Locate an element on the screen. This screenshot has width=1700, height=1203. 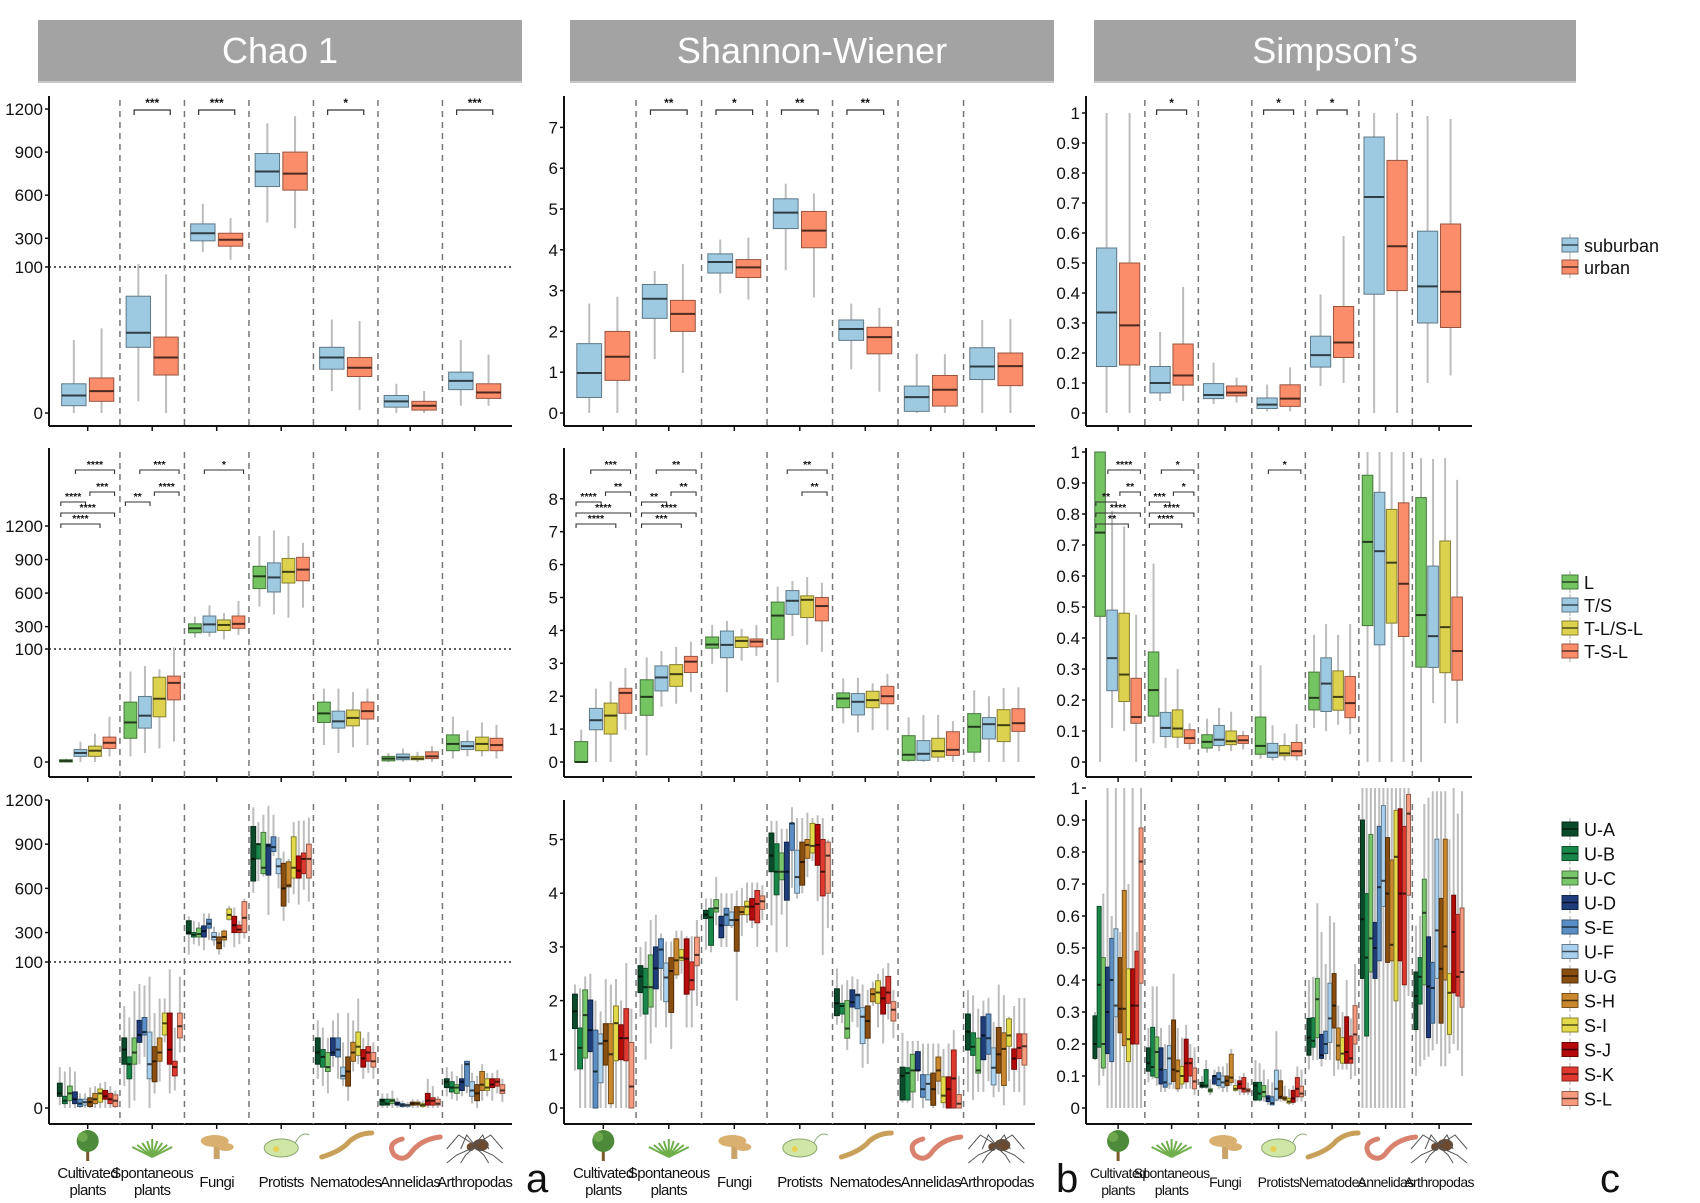
legend-label: S-H is located at coordinates (1599, 1002).